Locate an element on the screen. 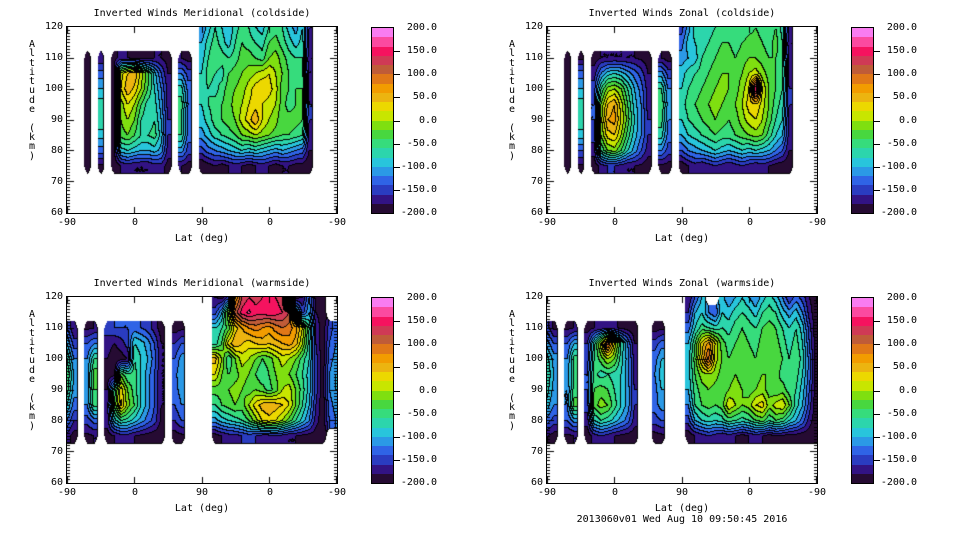  y-axis-label-char: A is located at coordinates (32, 314).